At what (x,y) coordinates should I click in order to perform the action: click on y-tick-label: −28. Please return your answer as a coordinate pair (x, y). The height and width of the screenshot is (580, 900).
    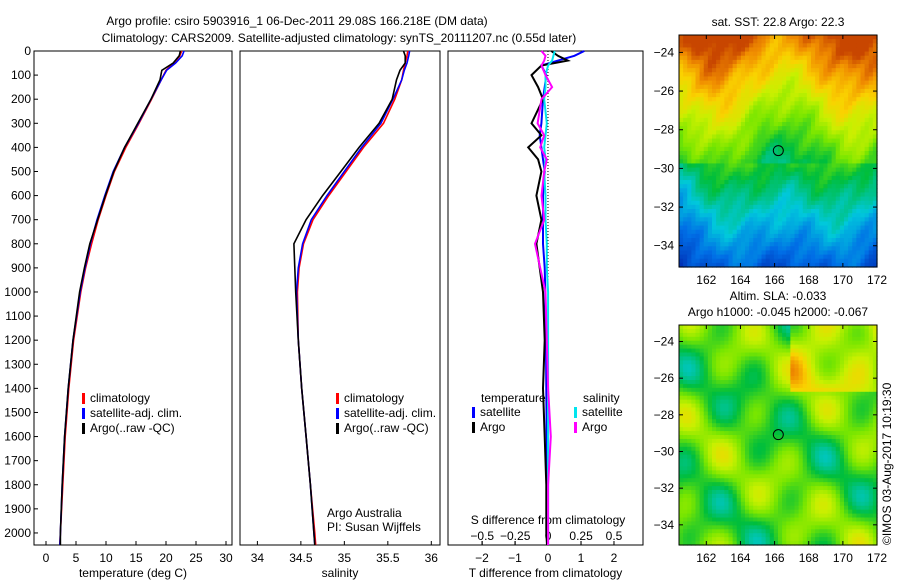
    Looking at the image, I should click on (664, 130).